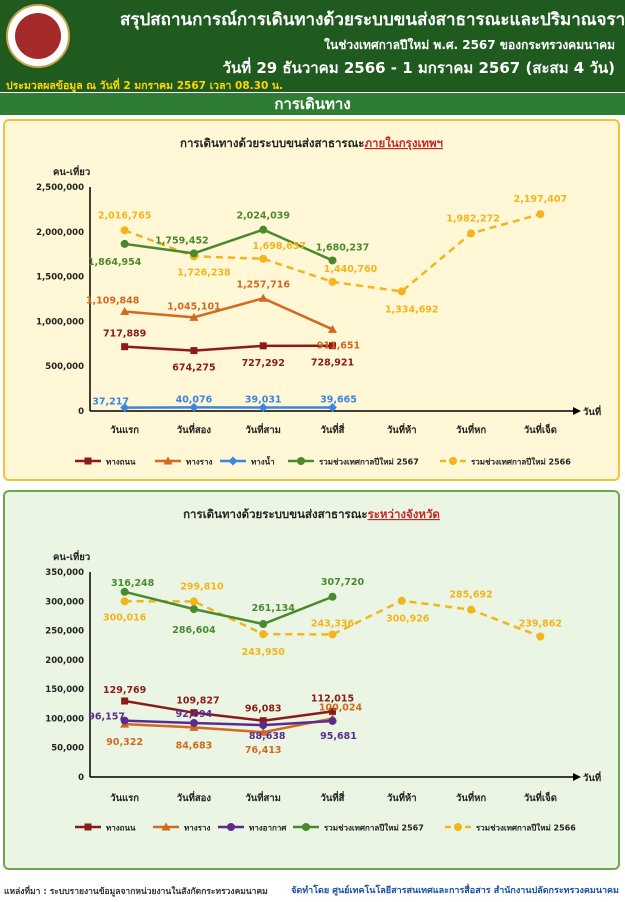 The height and width of the screenshot is (902, 625). What do you see at coordinates (124, 690) in the screenshot?
I see `data-label-0-0: 129,769` at bounding box center [124, 690].